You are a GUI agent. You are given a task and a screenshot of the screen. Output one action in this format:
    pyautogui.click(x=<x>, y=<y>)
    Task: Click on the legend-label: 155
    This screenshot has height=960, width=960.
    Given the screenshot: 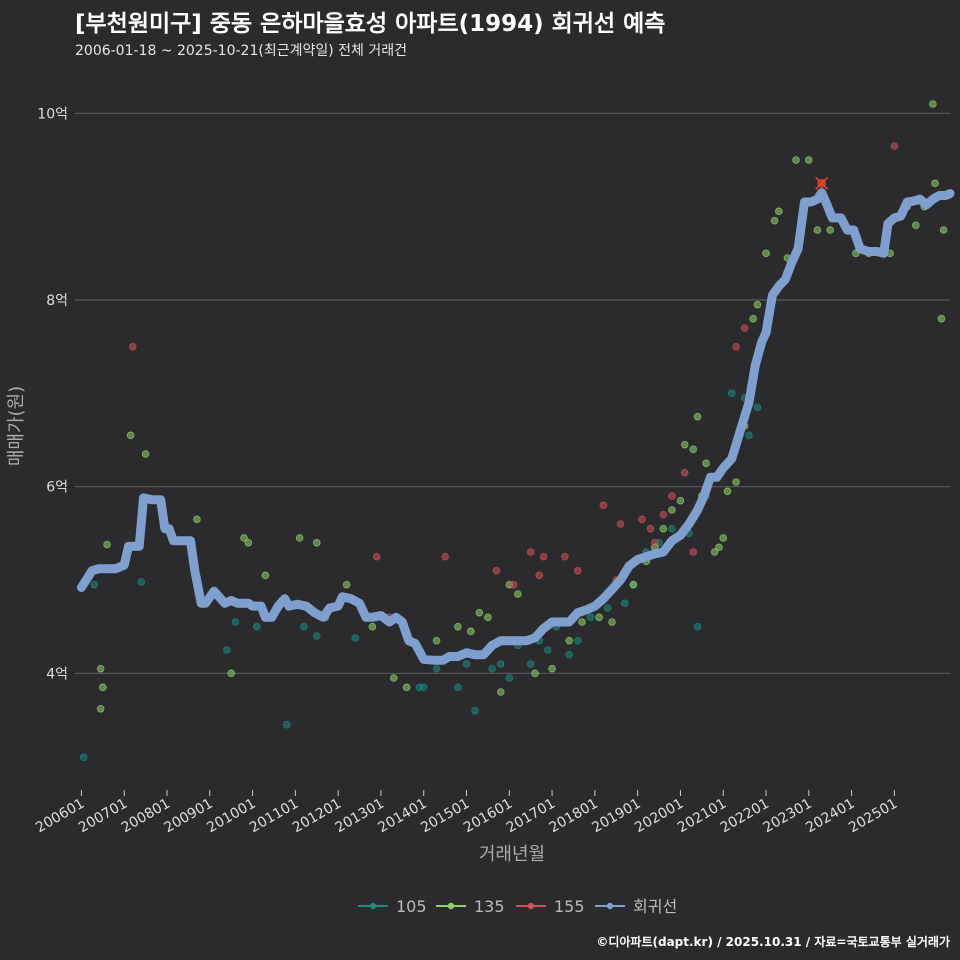 What is the action you would take?
    pyautogui.click(x=569, y=906)
    